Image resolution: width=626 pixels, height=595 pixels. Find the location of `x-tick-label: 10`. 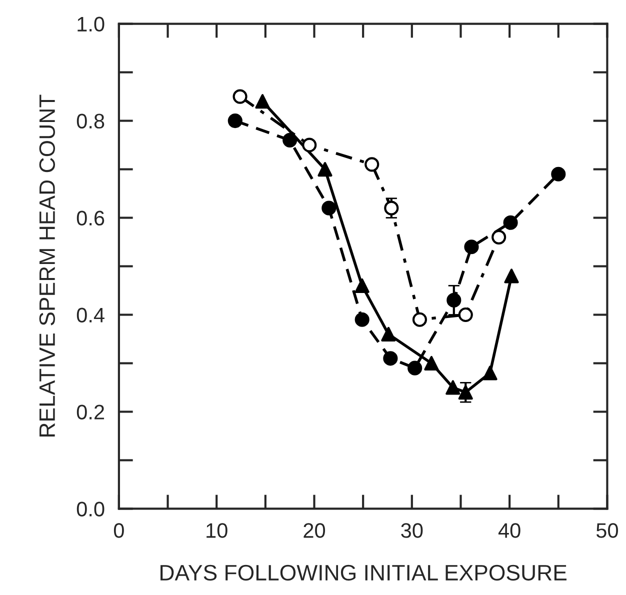

x-tick-label: 10 is located at coordinates (217, 530).